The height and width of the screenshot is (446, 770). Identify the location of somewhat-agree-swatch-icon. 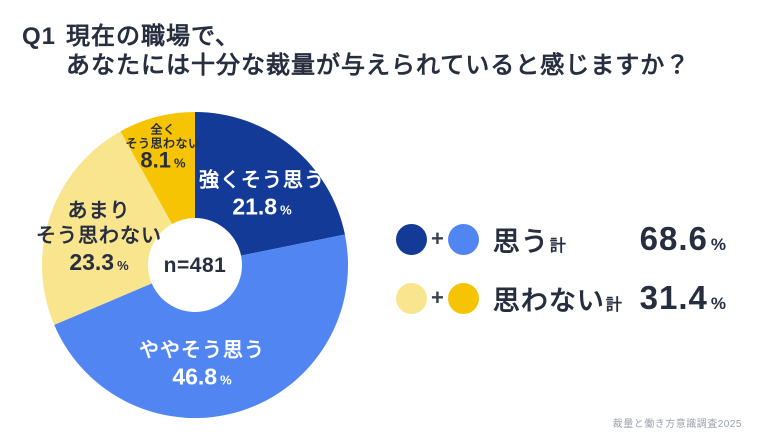
(463, 239).